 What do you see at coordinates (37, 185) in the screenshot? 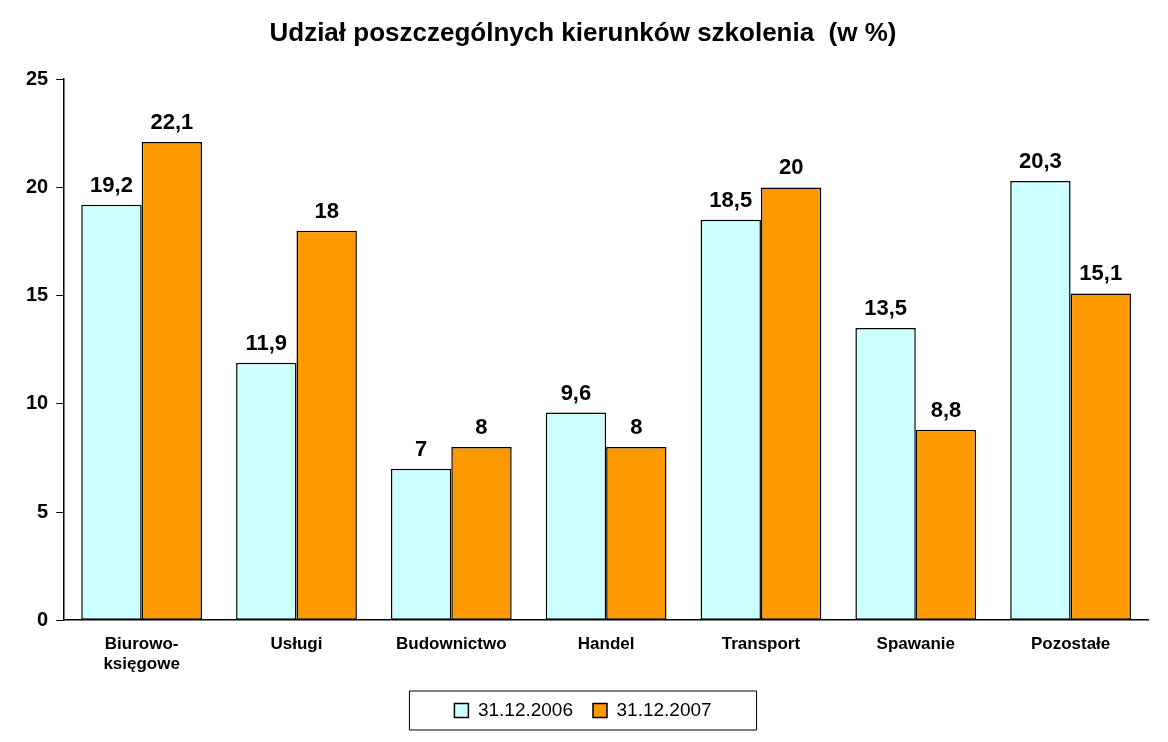
I see `y-tick-label: 20` at bounding box center [37, 185].